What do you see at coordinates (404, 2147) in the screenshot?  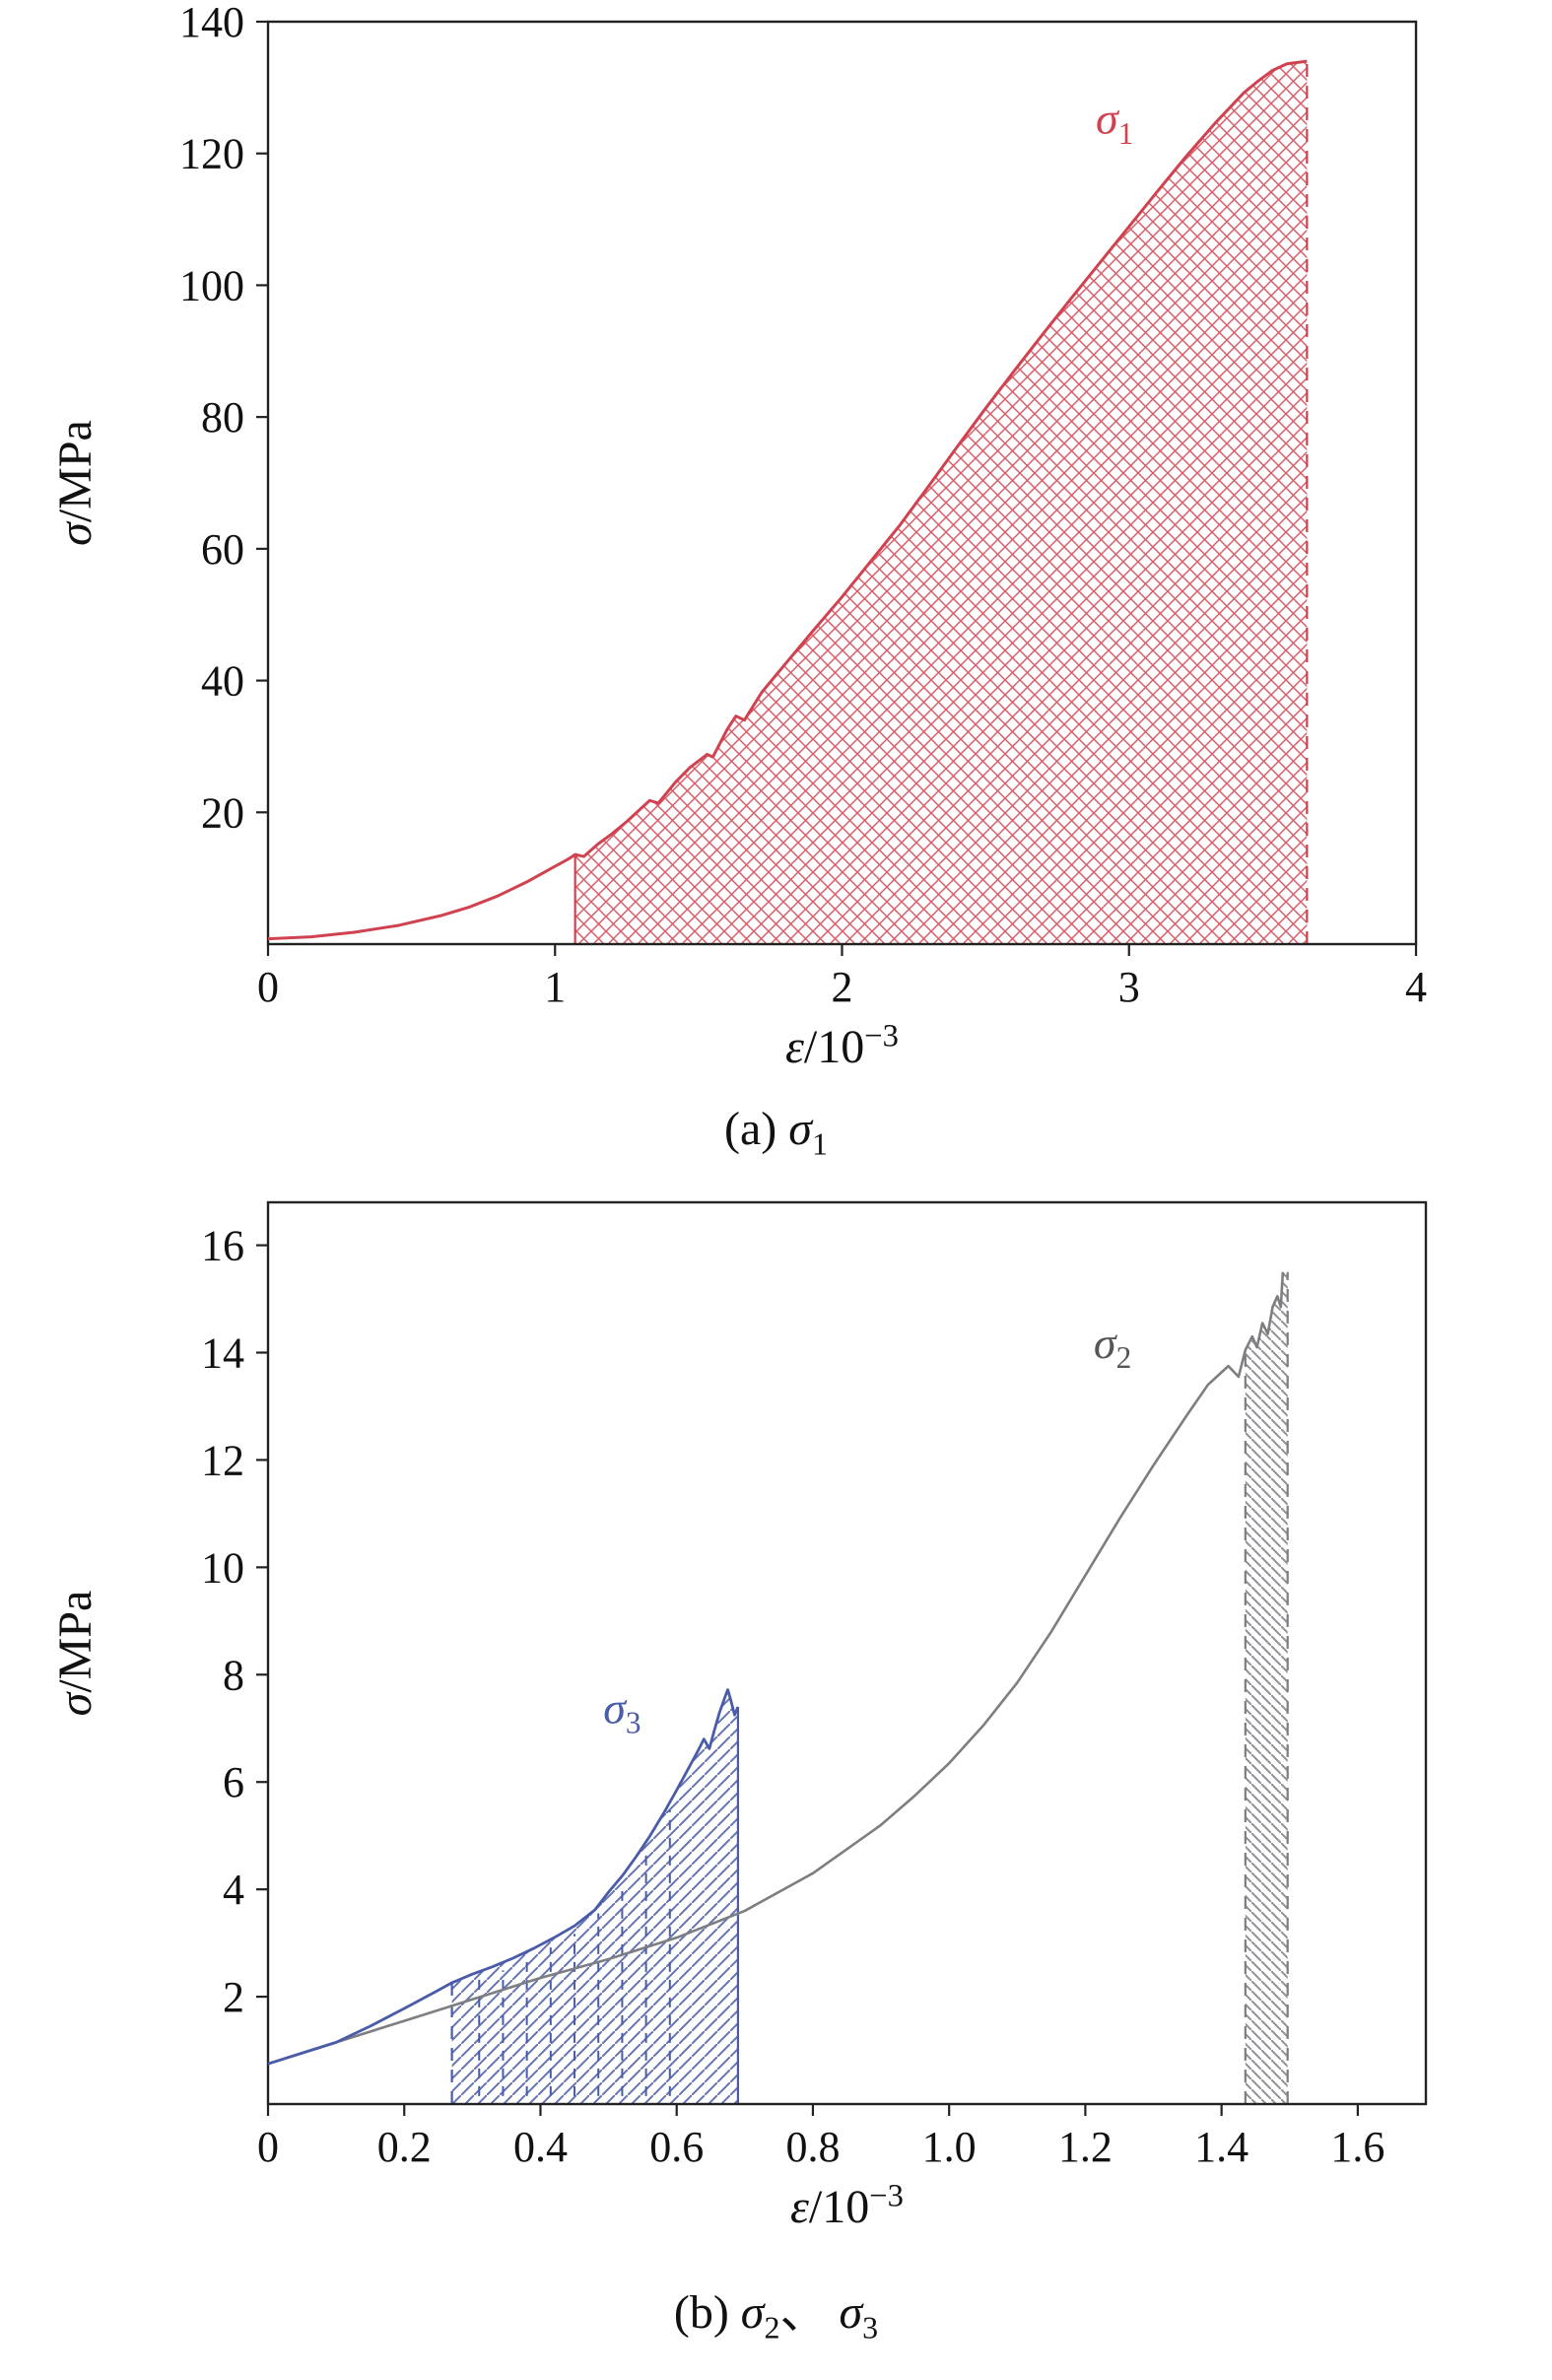 I see `x-tick-label: 0.2` at bounding box center [404, 2147].